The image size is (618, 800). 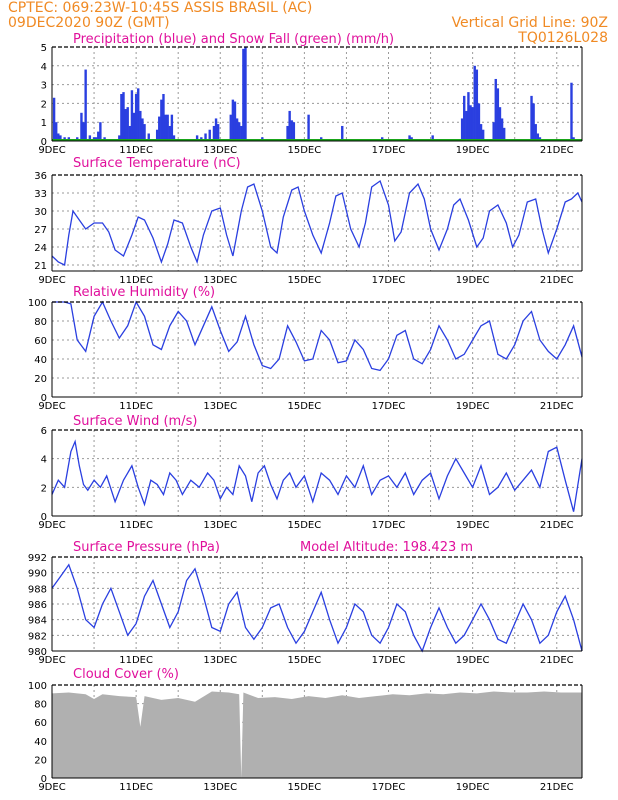 I want to click on y-tick-label: 60, so click(x=40, y=723).